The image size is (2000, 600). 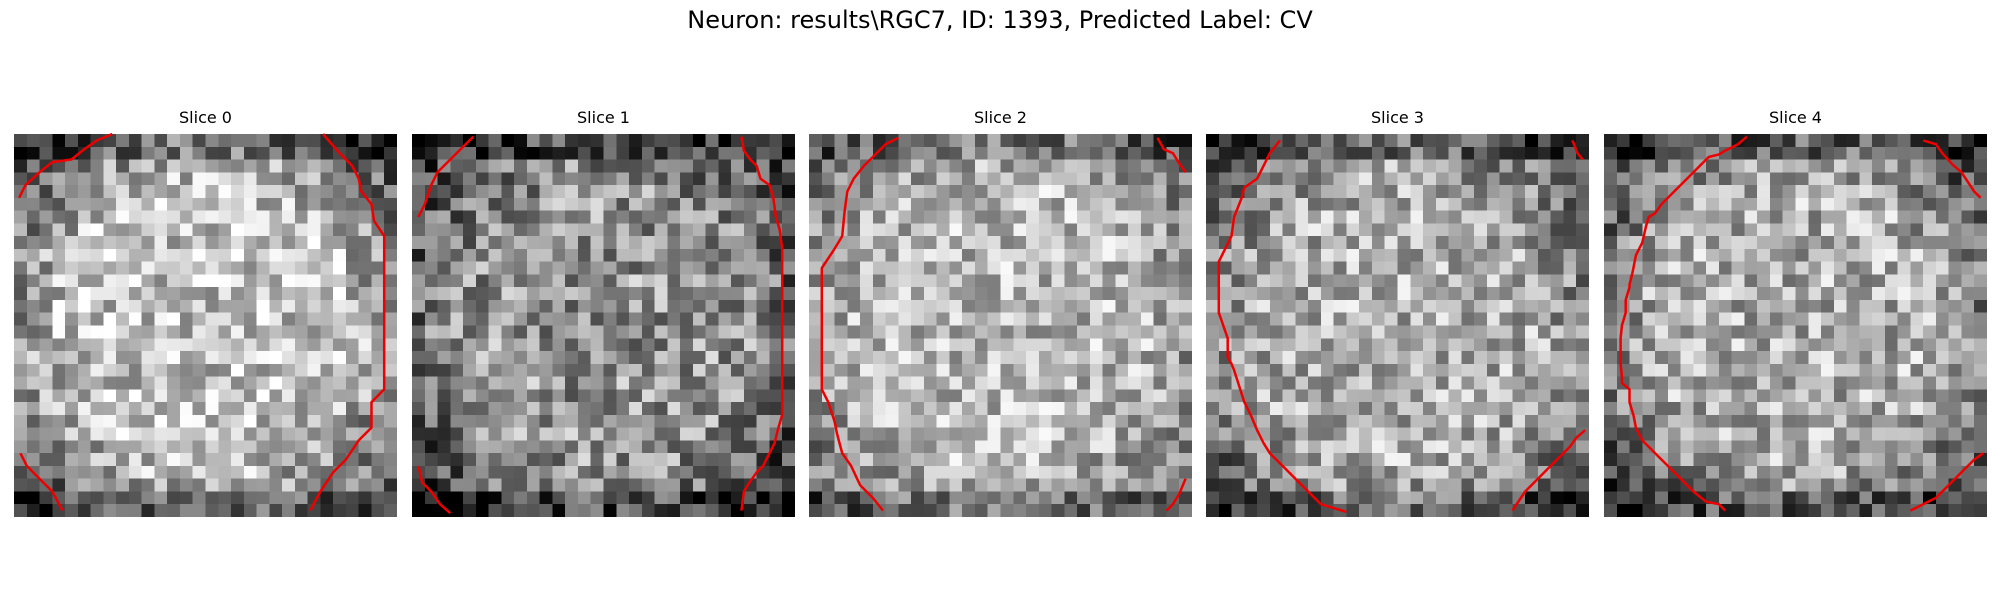 I want to click on slice-3-panel, so click(x=1397, y=325).